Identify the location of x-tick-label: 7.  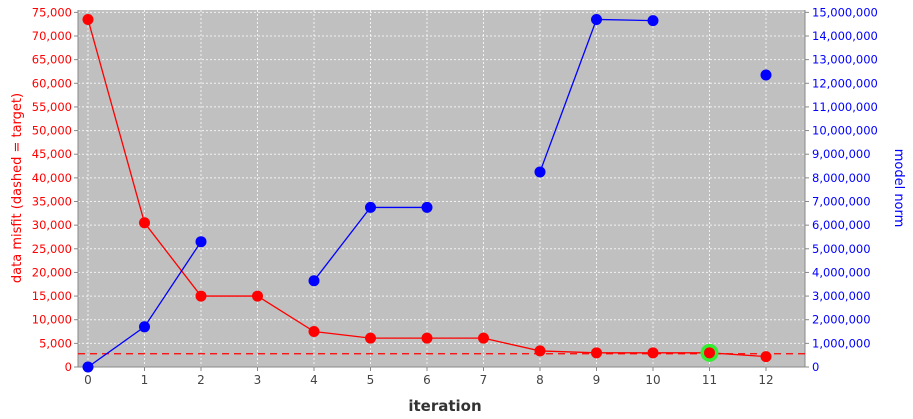
(484, 380).